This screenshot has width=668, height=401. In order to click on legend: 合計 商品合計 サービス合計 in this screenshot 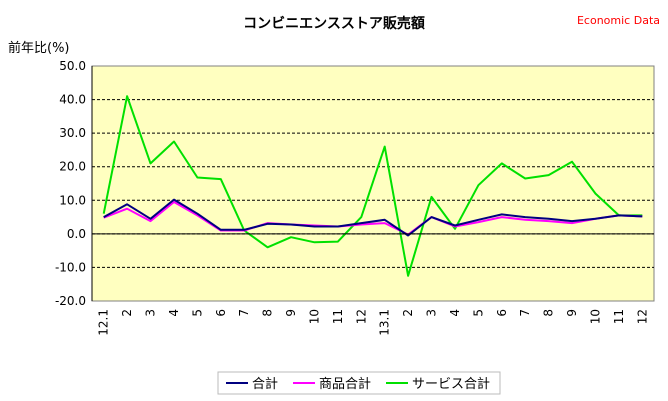, I will do `click(358, 384)`.